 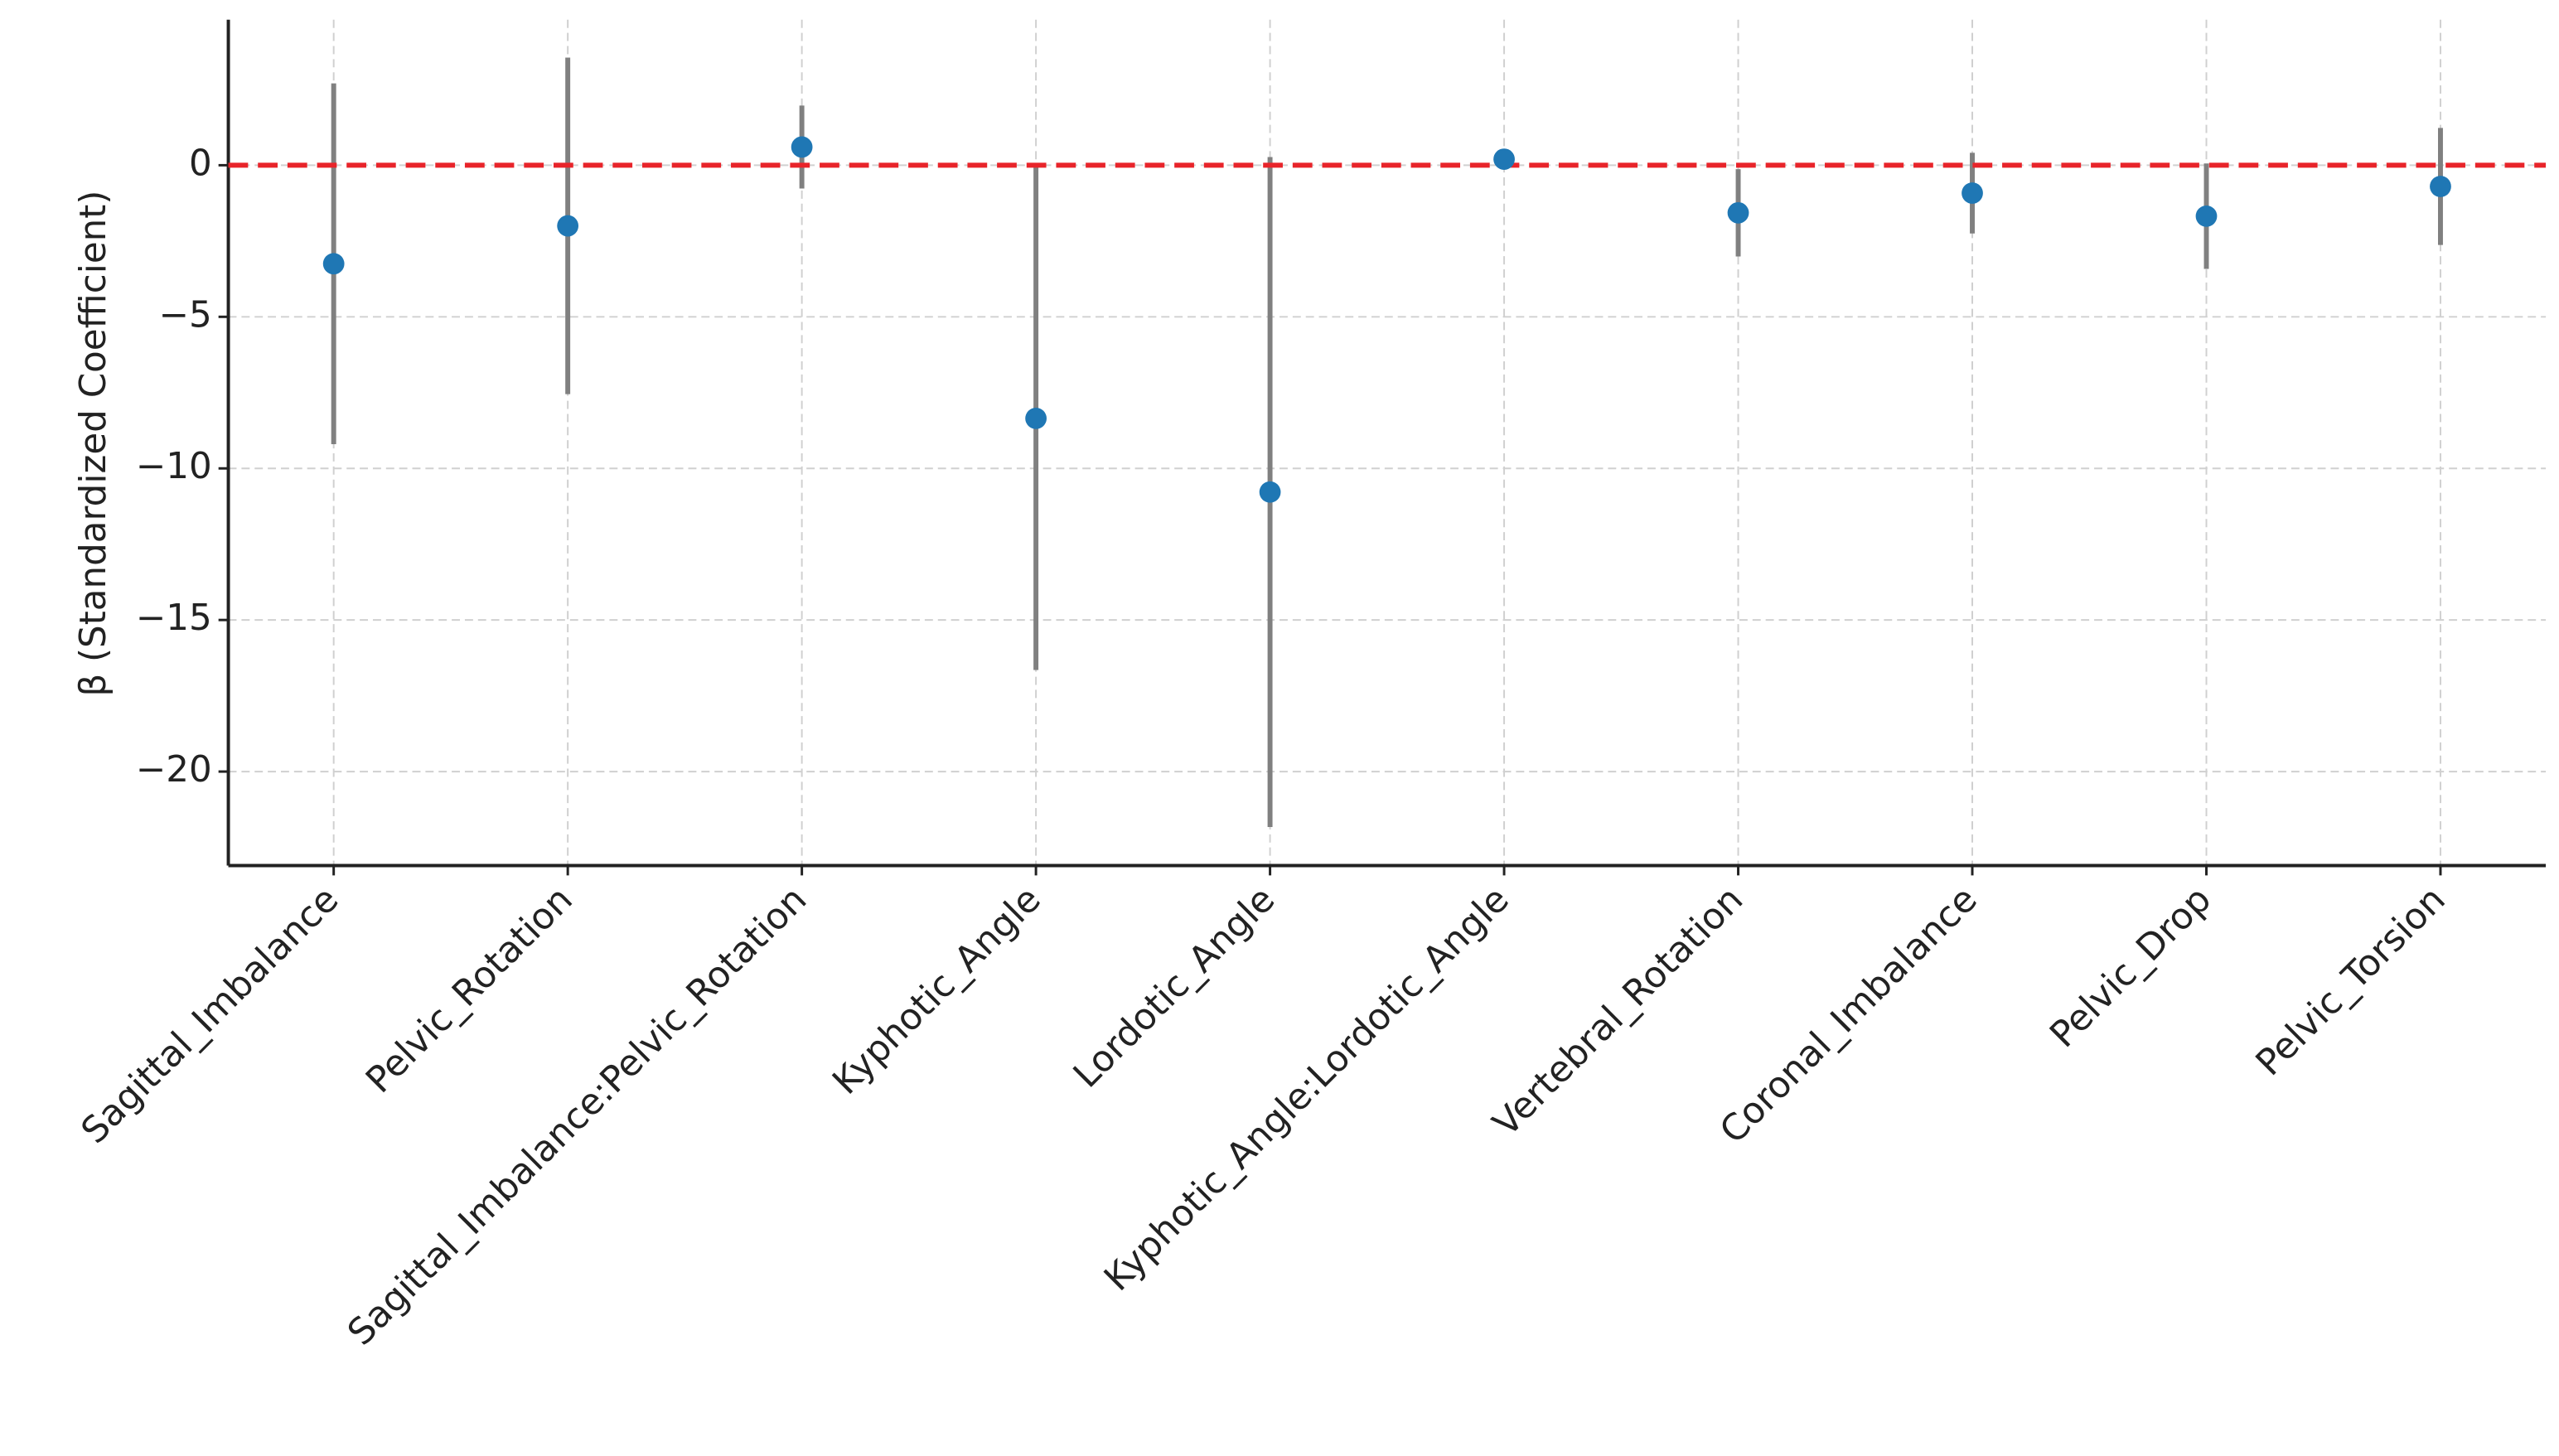 I want to click on x-tick-label: Sagittal_Imbalance:Pelvic_Rotation, so click(x=577, y=1116).